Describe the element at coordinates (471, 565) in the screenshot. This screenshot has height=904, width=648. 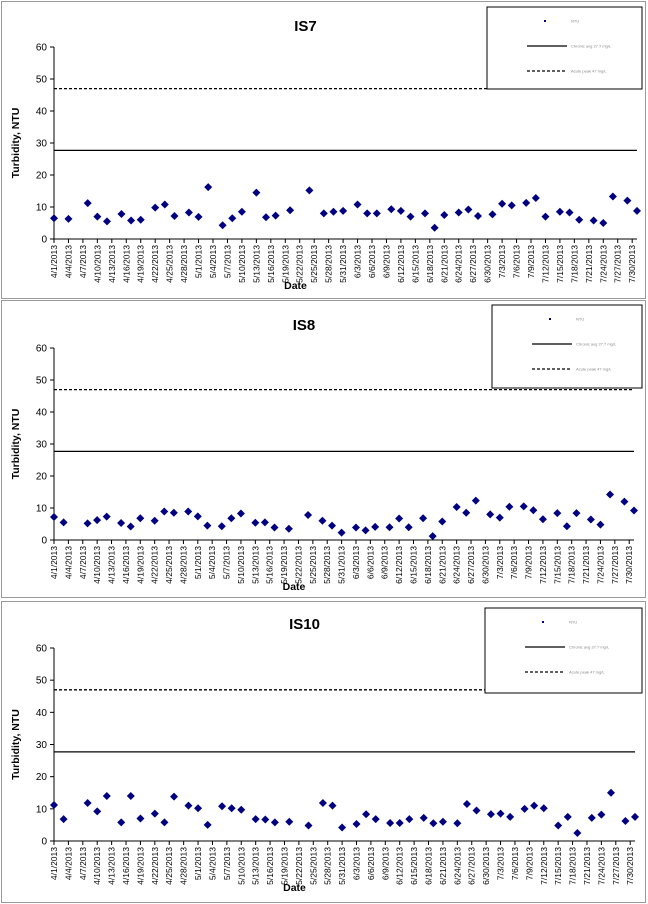
I see `x-tick-label: 6/27/2013` at that location.